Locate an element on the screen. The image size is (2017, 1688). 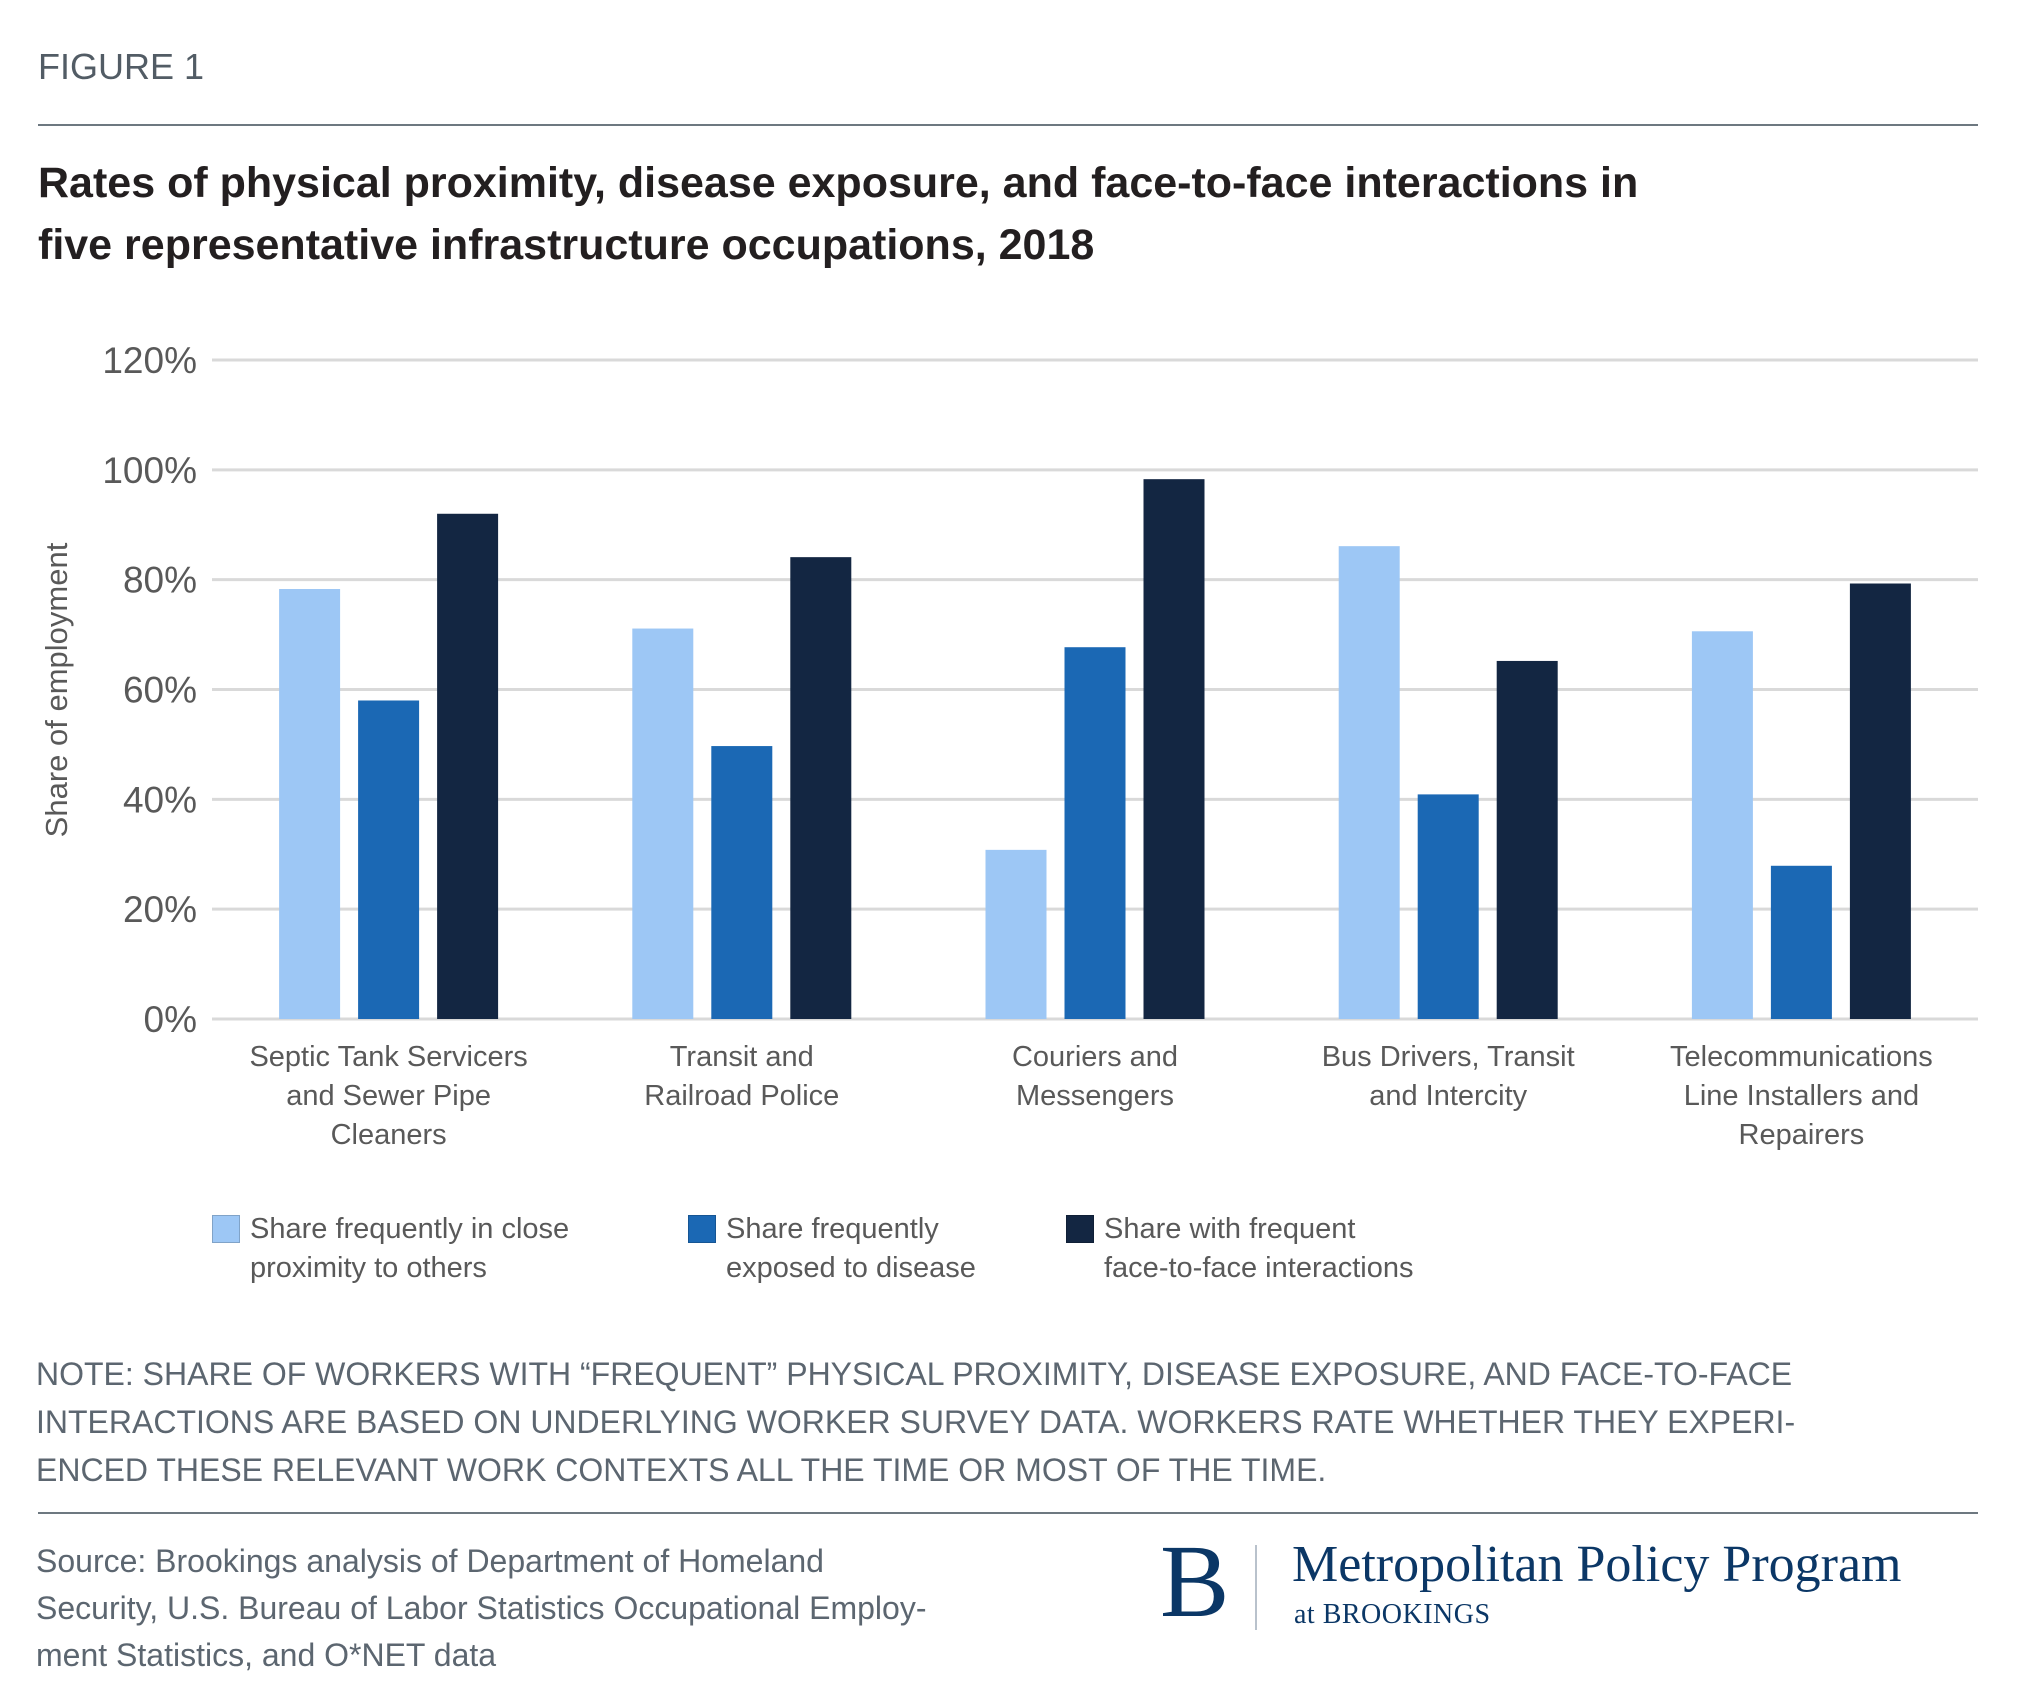
header-rule is located at coordinates (1008, 125).